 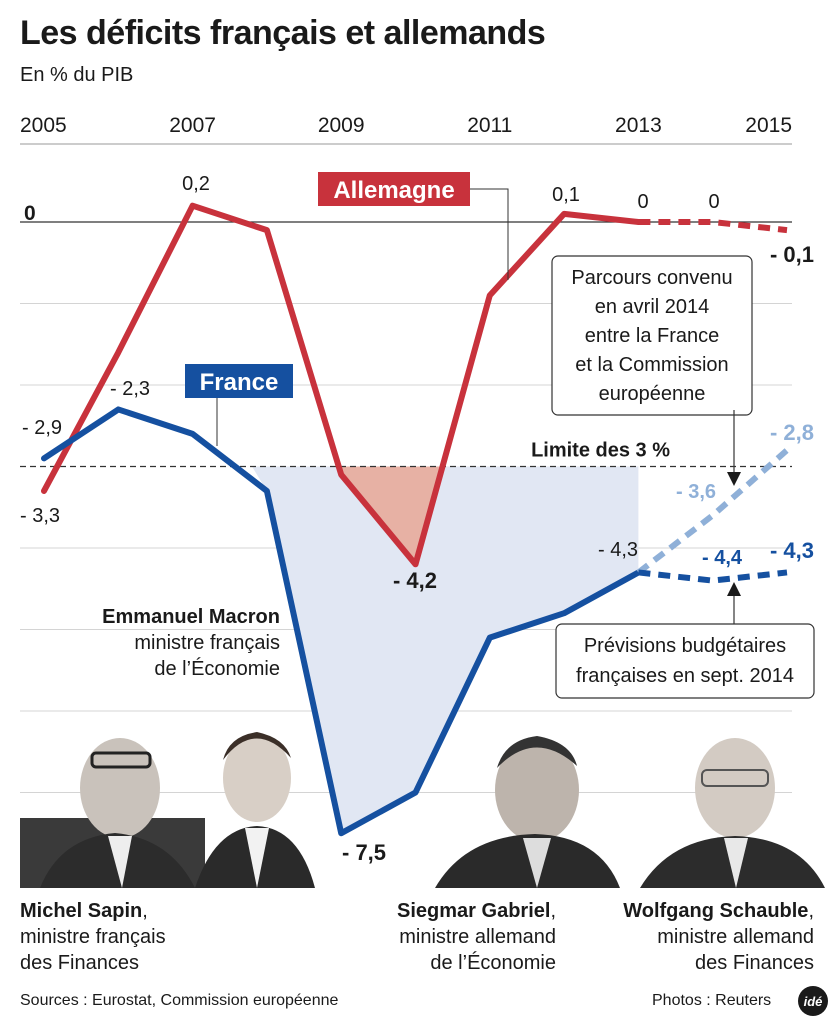 What do you see at coordinates (283, 33) in the screenshot?
I see `chart-title: Les déficits français et allemands` at bounding box center [283, 33].